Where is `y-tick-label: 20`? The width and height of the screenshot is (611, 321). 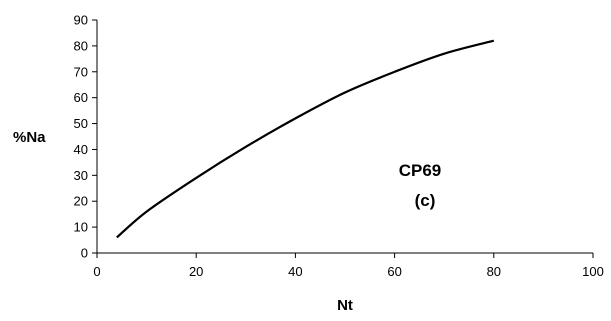 y-tick-label: 20 is located at coordinates (81, 201).